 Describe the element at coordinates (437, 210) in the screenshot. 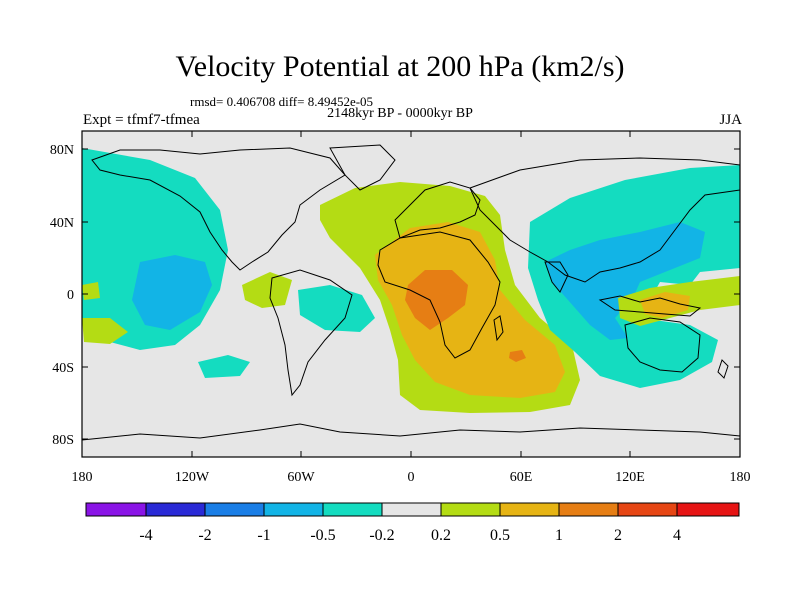

I see `coast-europe` at that location.